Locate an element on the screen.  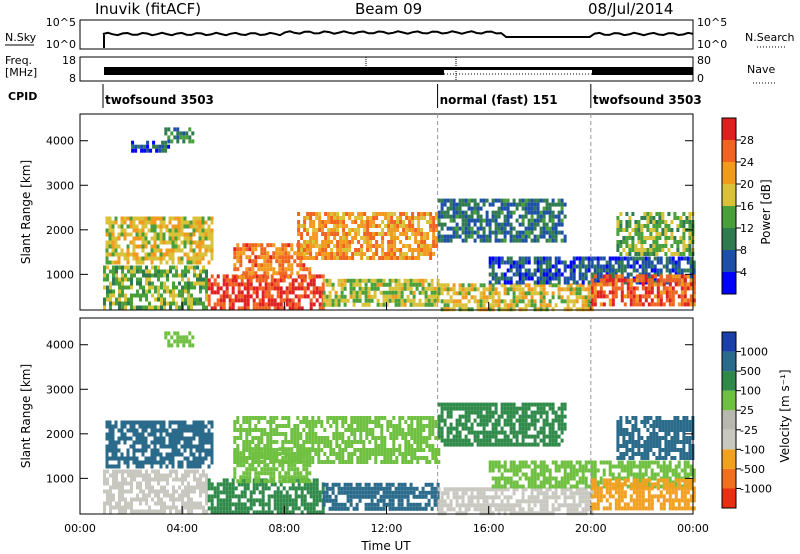
date-title: 08/Jul/2014 is located at coordinates (630, 9).